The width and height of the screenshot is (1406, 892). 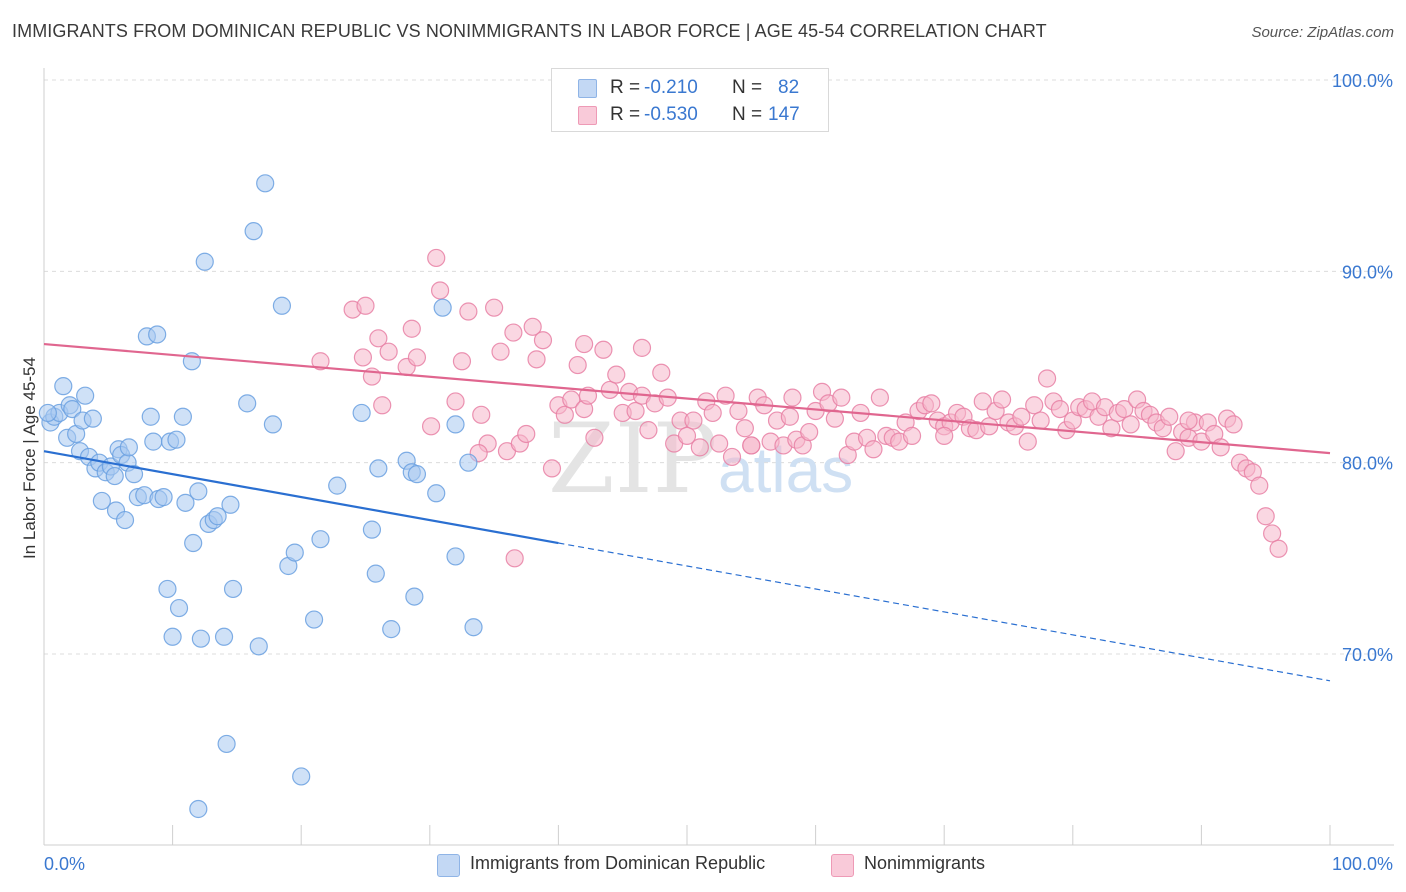 What do you see at coordinates (301, 497) in the screenshot?
I see `trend-line-immigrants` at bounding box center [301, 497].